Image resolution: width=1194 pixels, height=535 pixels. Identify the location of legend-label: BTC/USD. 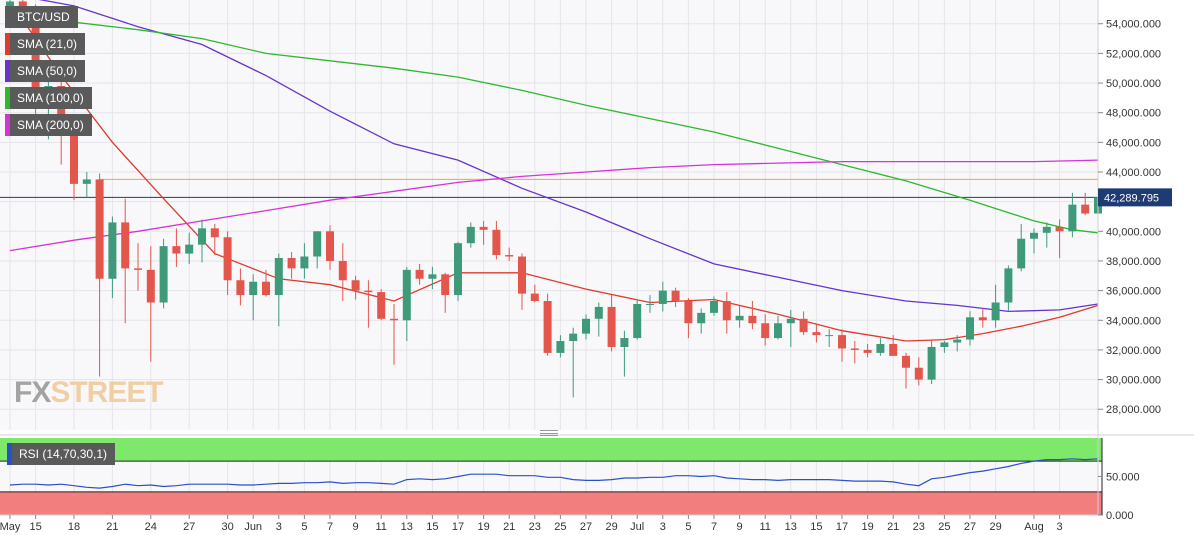
(43, 17).